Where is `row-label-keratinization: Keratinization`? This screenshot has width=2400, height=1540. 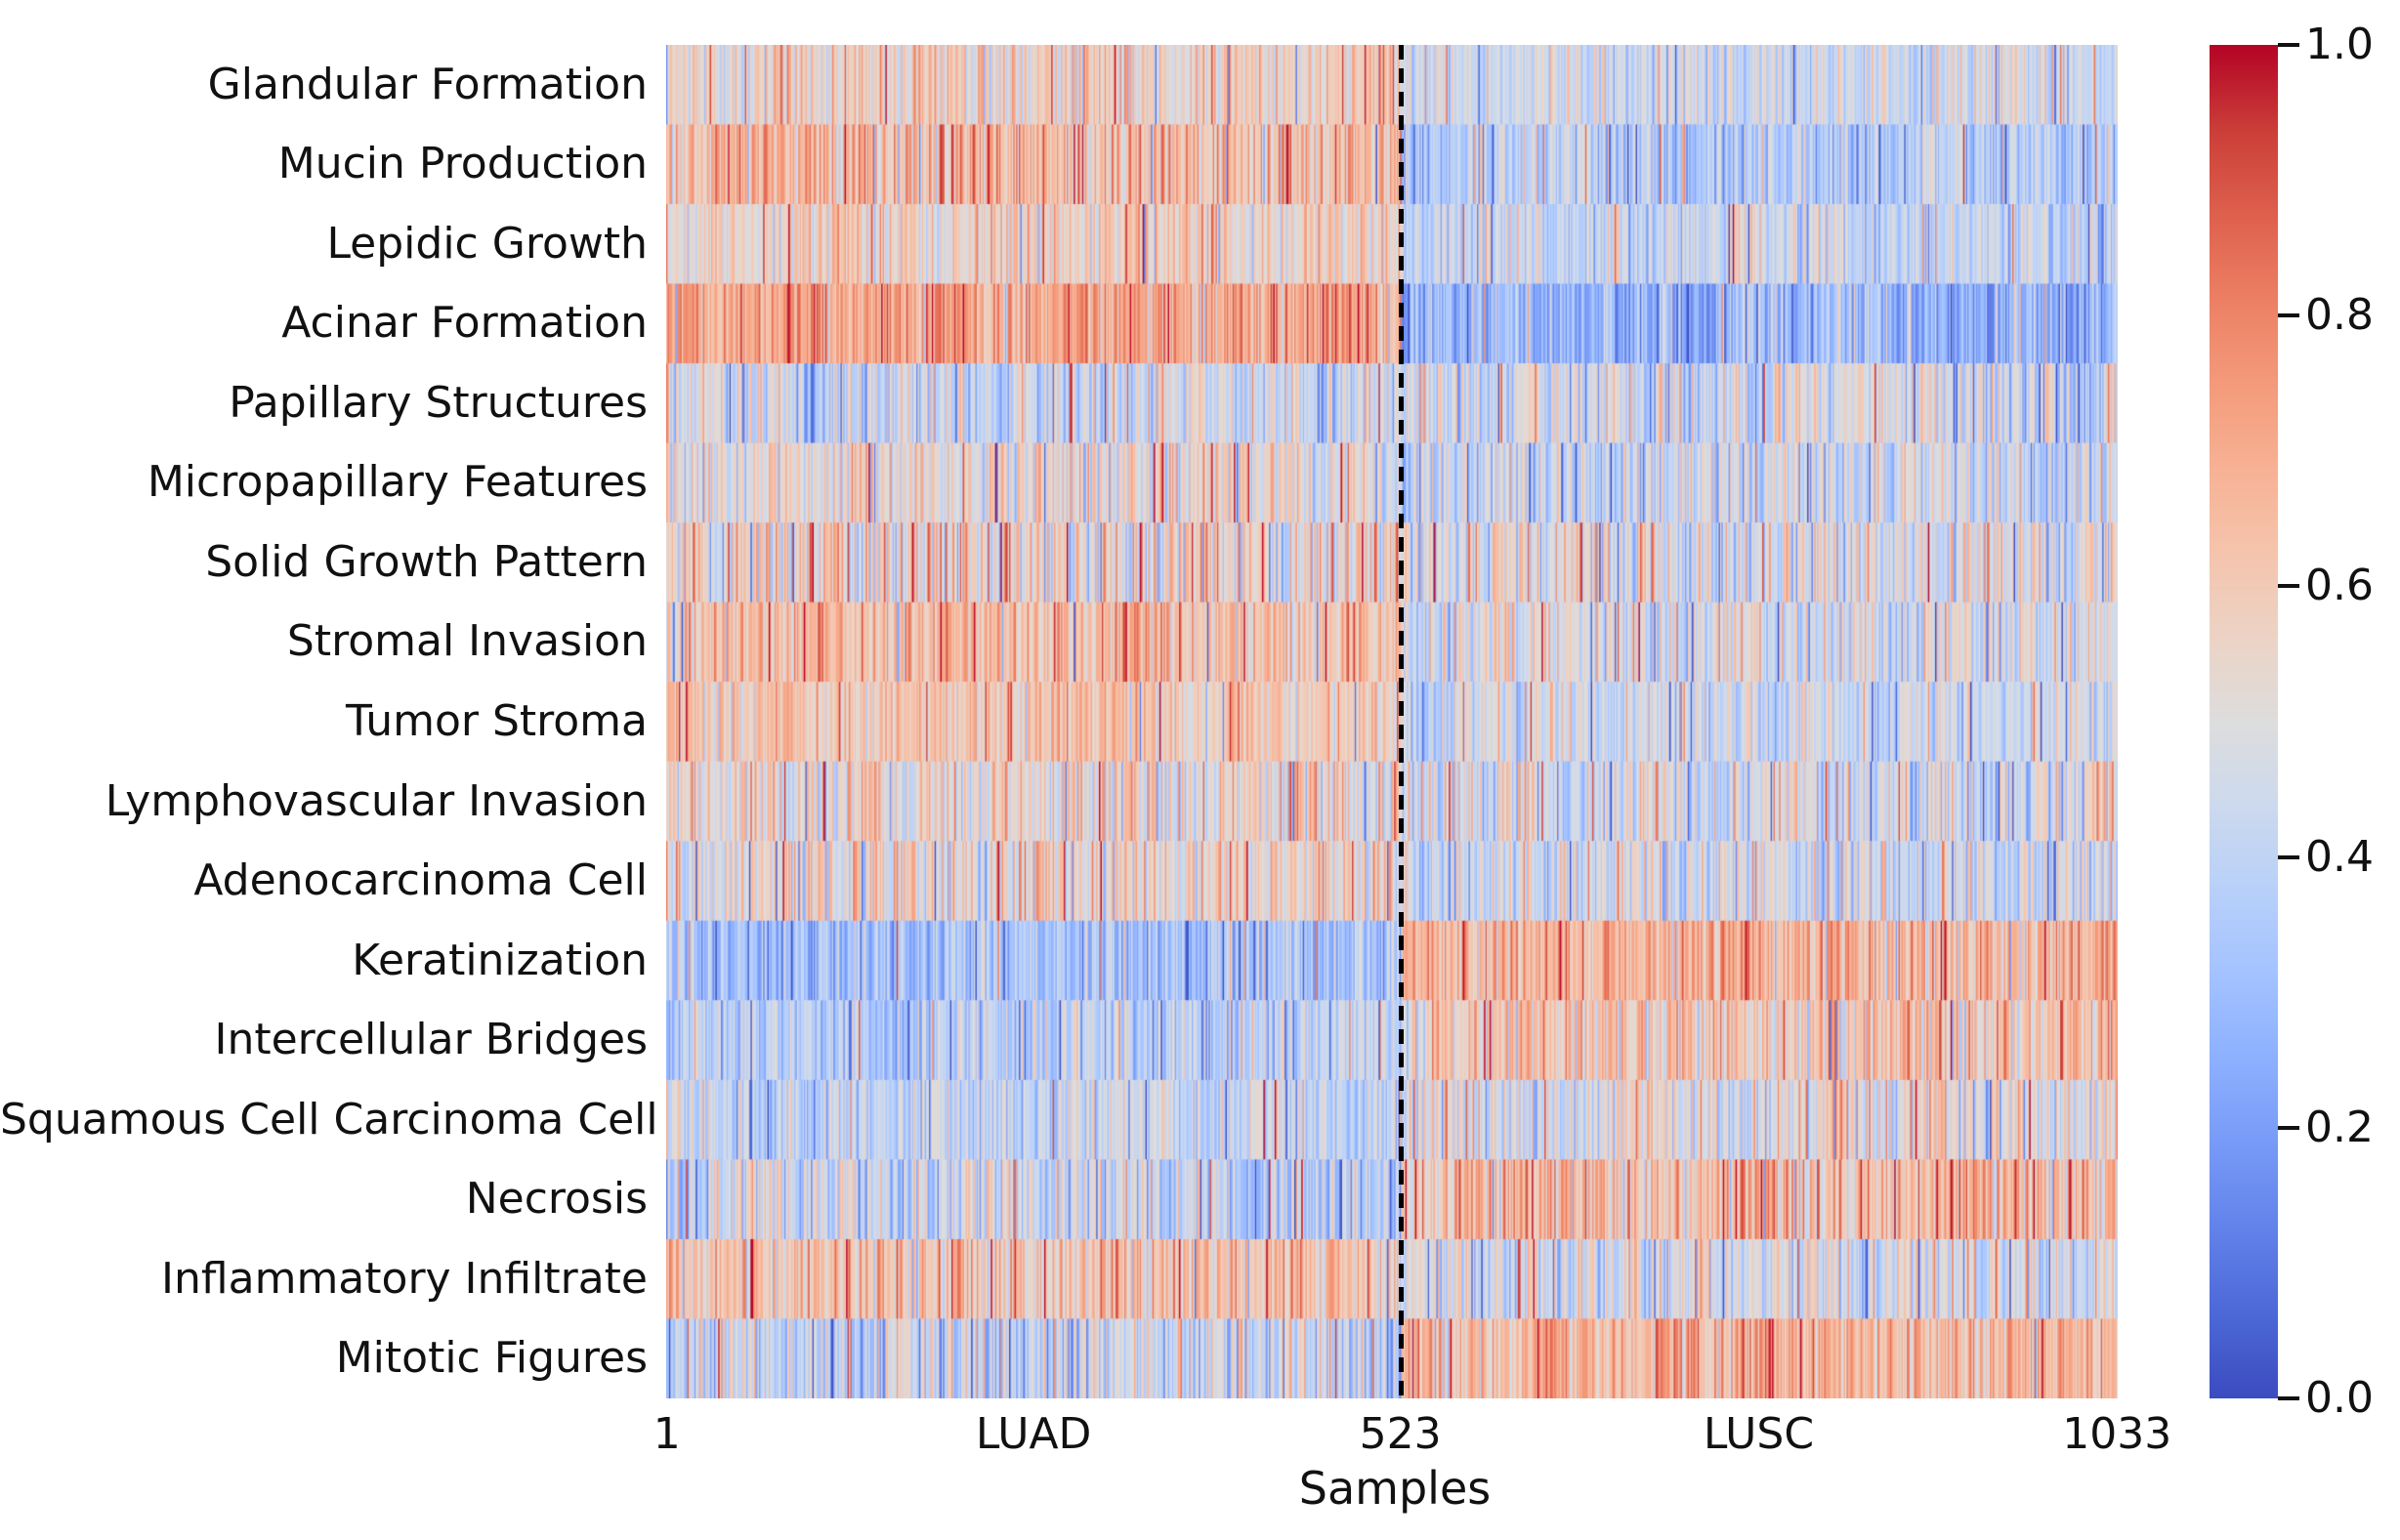 row-label-keratinization: Keratinization is located at coordinates (500, 960).